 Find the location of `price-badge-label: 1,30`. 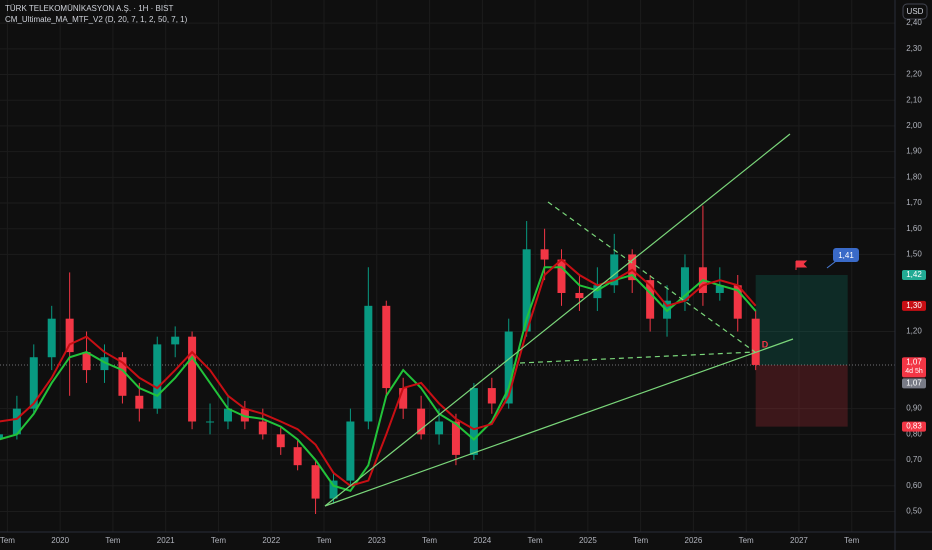

price-badge-label: 1,30 is located at coordinates (914, 305).